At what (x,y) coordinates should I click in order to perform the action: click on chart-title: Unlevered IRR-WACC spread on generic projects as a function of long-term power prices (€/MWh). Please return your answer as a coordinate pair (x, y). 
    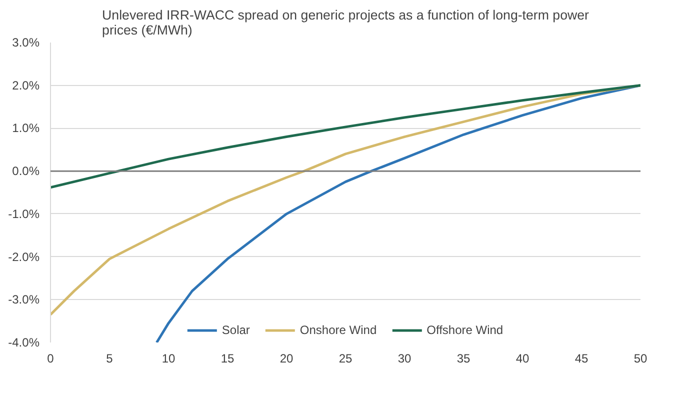
    Looking at the image, I should click on (346, 23).